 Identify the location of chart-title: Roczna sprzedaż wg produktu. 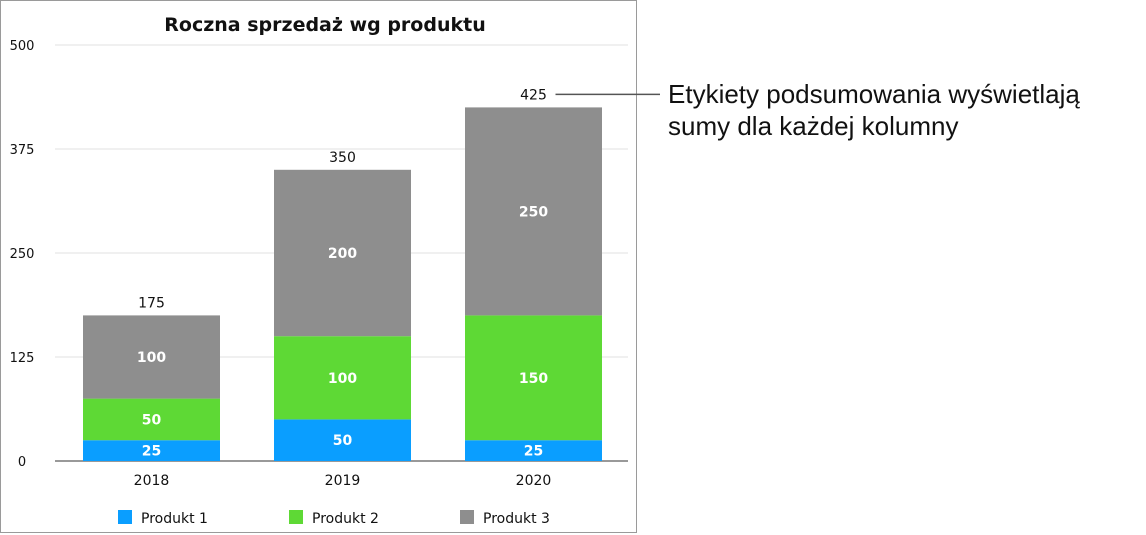
(324, 25).